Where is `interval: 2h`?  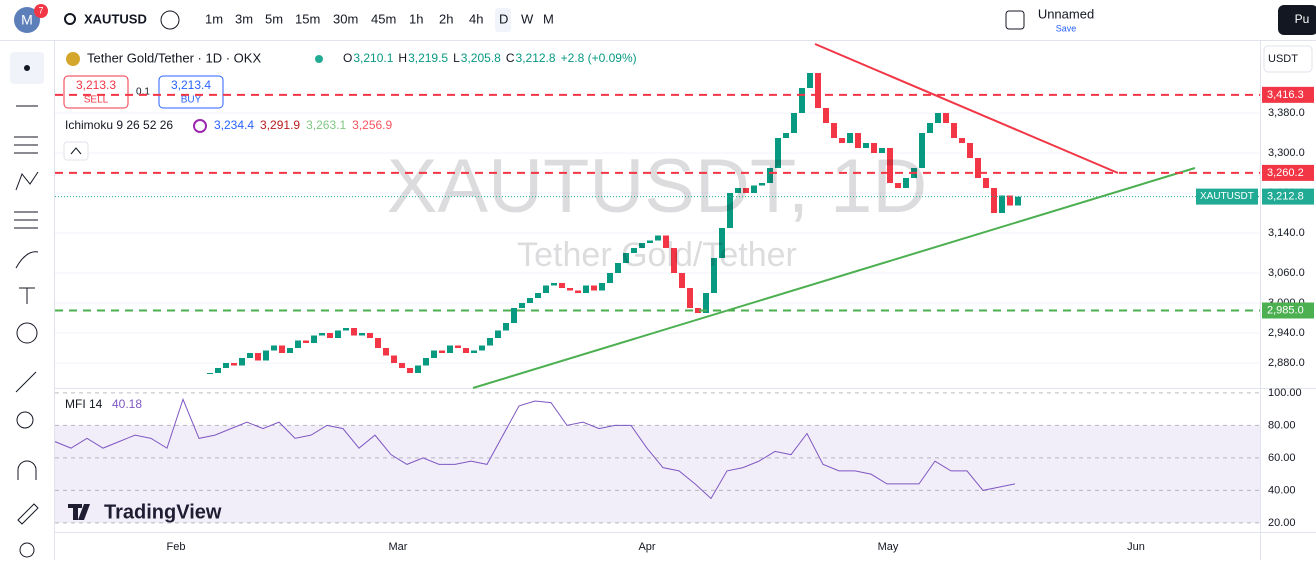
interval: 2h is located at coordinates (446, 18).